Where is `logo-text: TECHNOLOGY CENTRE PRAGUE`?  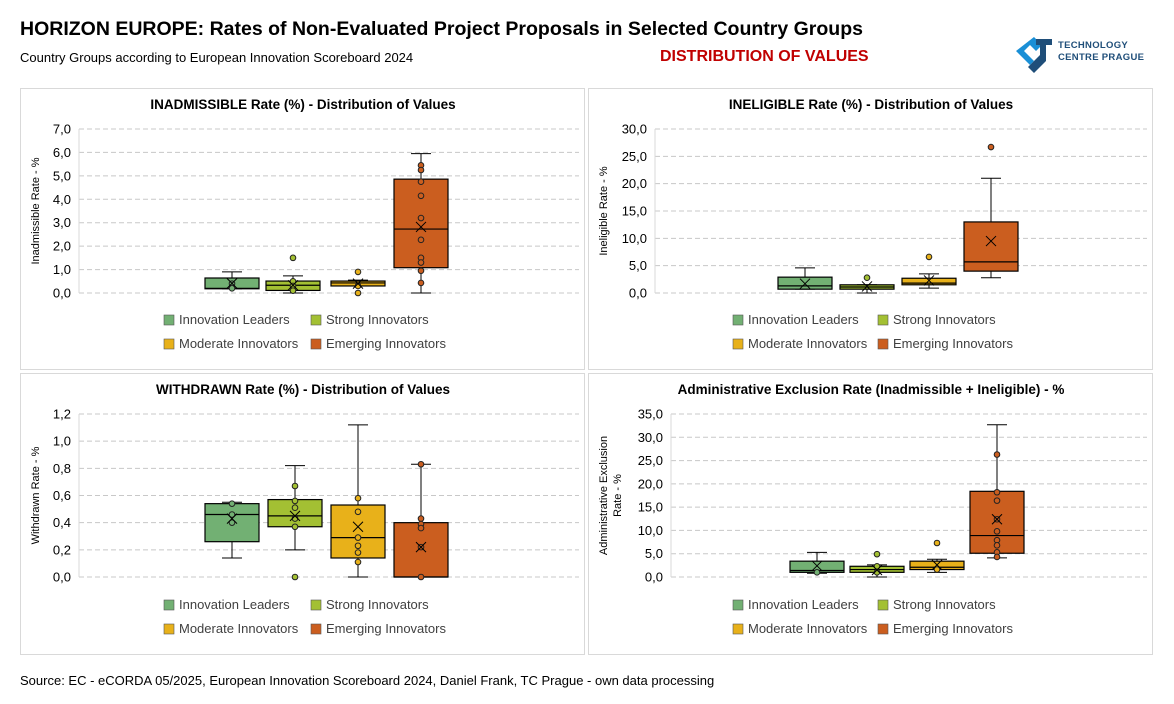
logo-text: TECHNOLOGY CENTRE PRAGUE is located at coordinates (1101, 51).